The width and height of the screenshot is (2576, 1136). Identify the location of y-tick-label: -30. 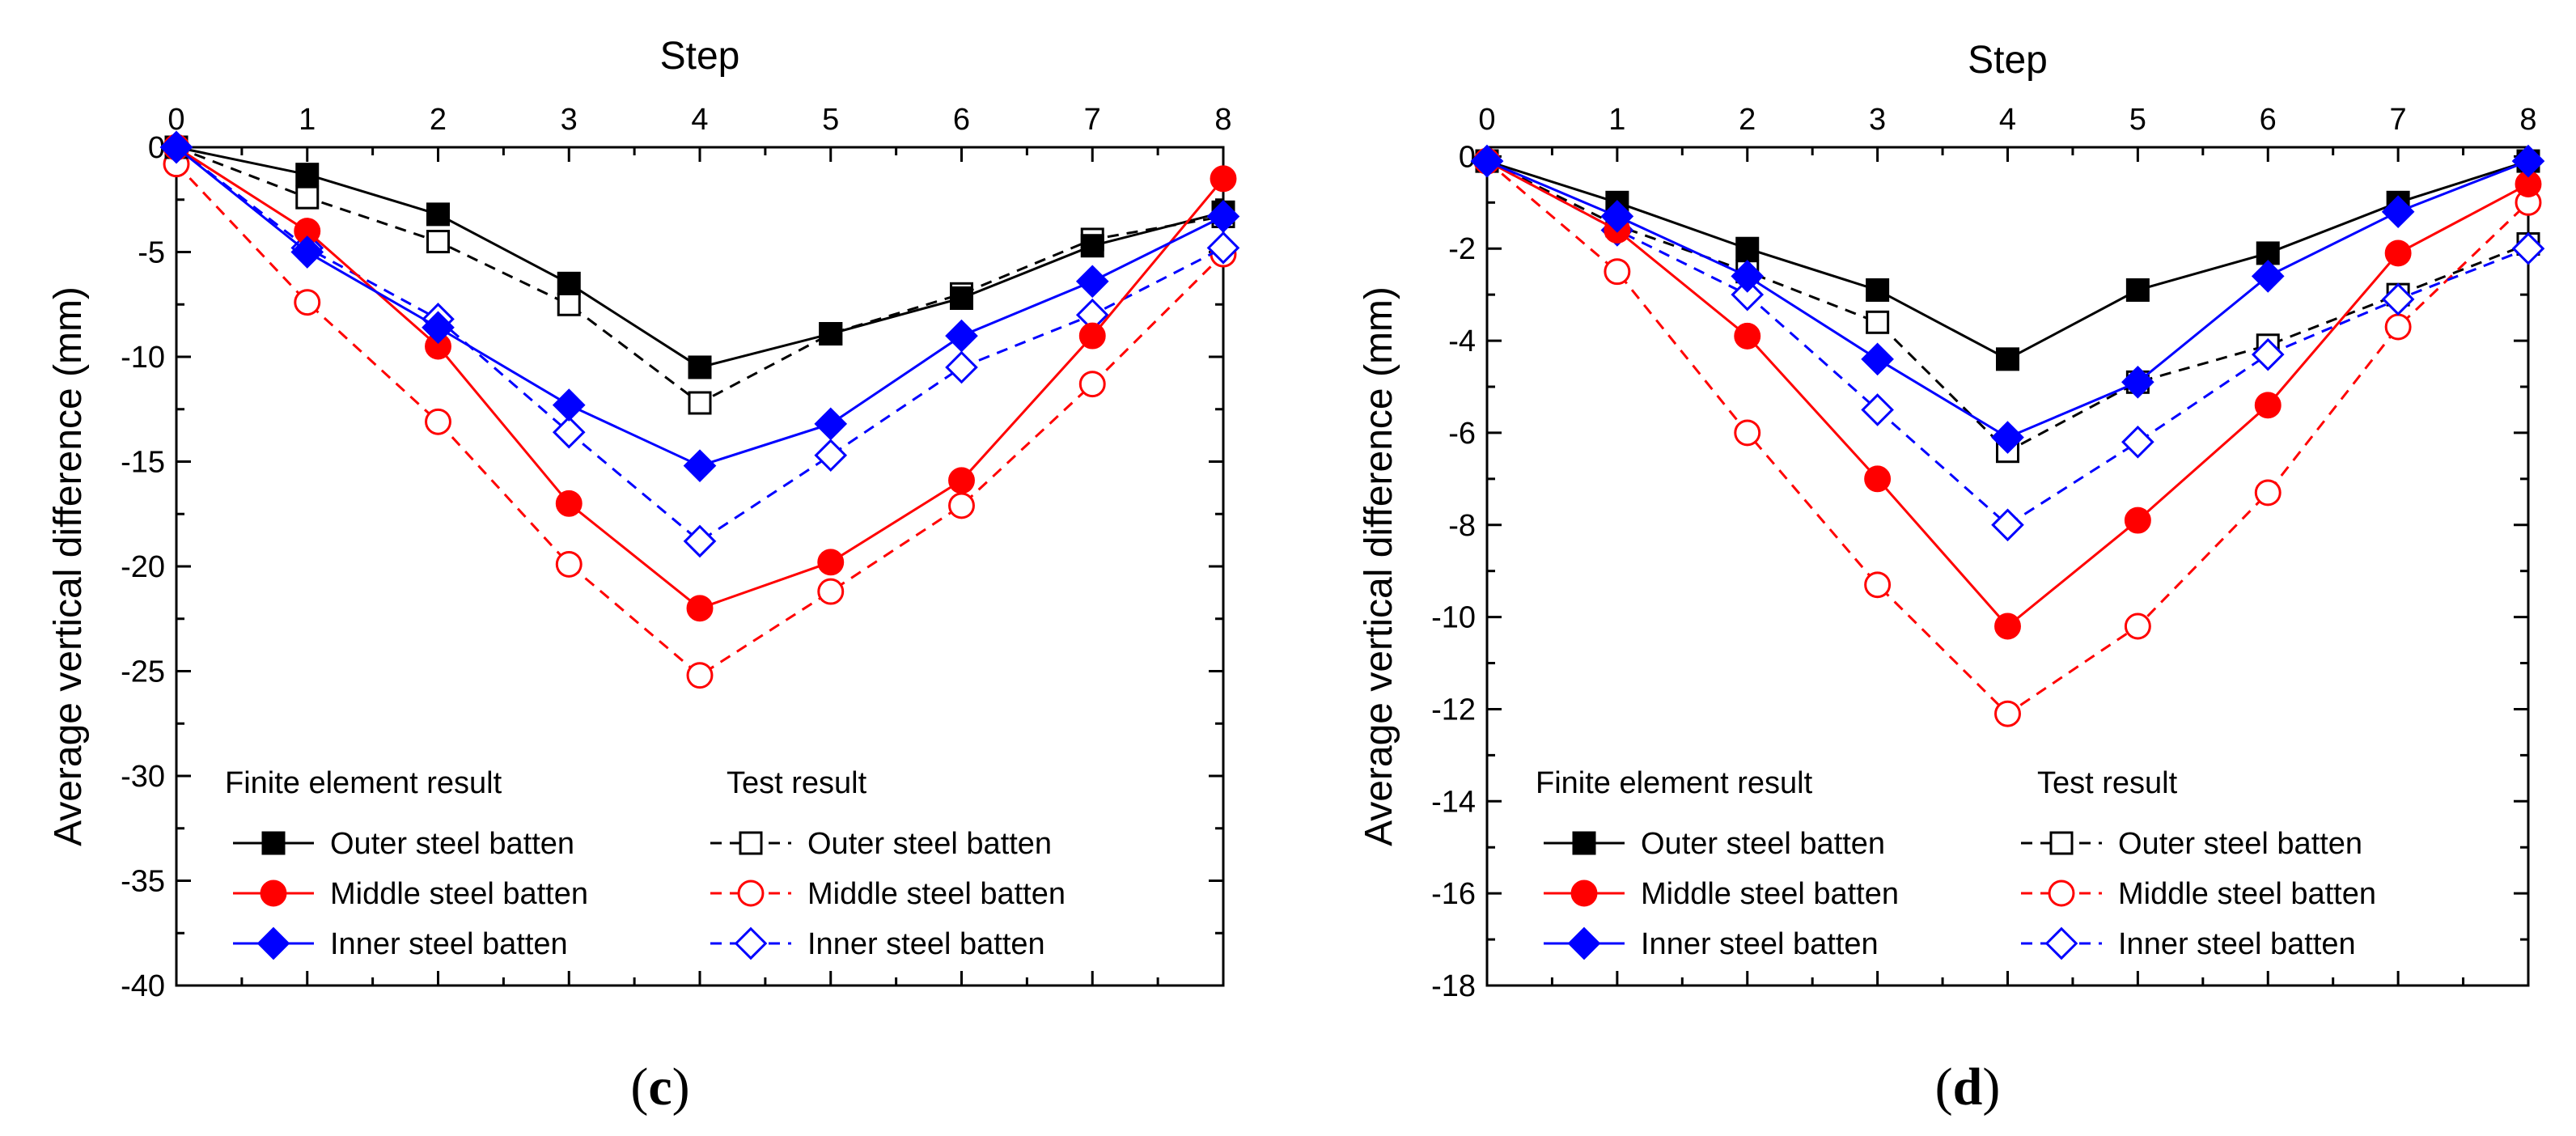
(143, 777).